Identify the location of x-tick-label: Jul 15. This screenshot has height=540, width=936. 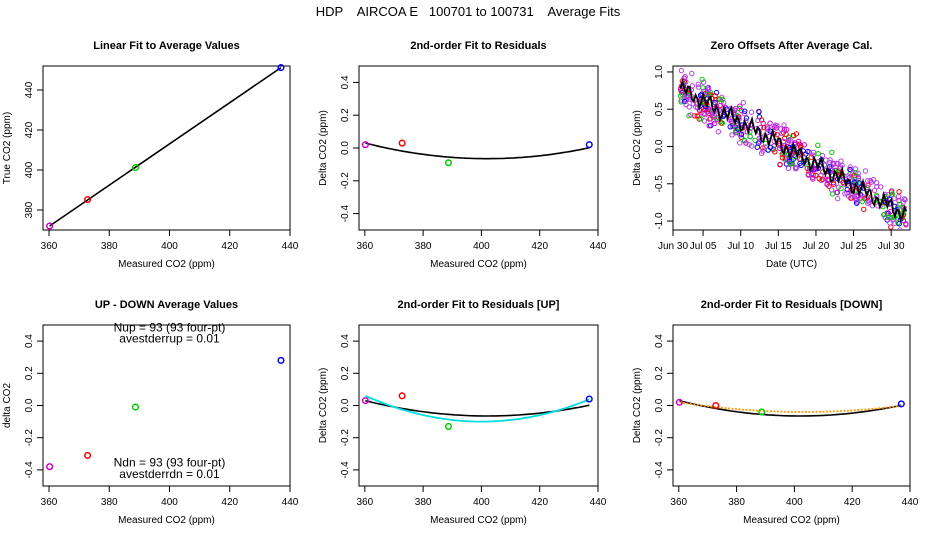
(778, 246).